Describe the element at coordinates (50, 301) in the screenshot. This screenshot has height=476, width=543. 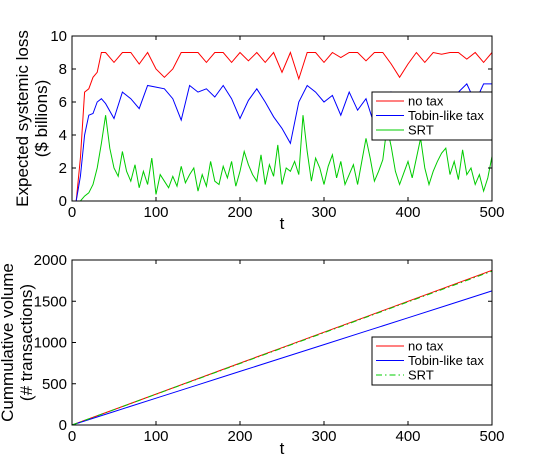
I see `y-tick-label: 1500` at that location.